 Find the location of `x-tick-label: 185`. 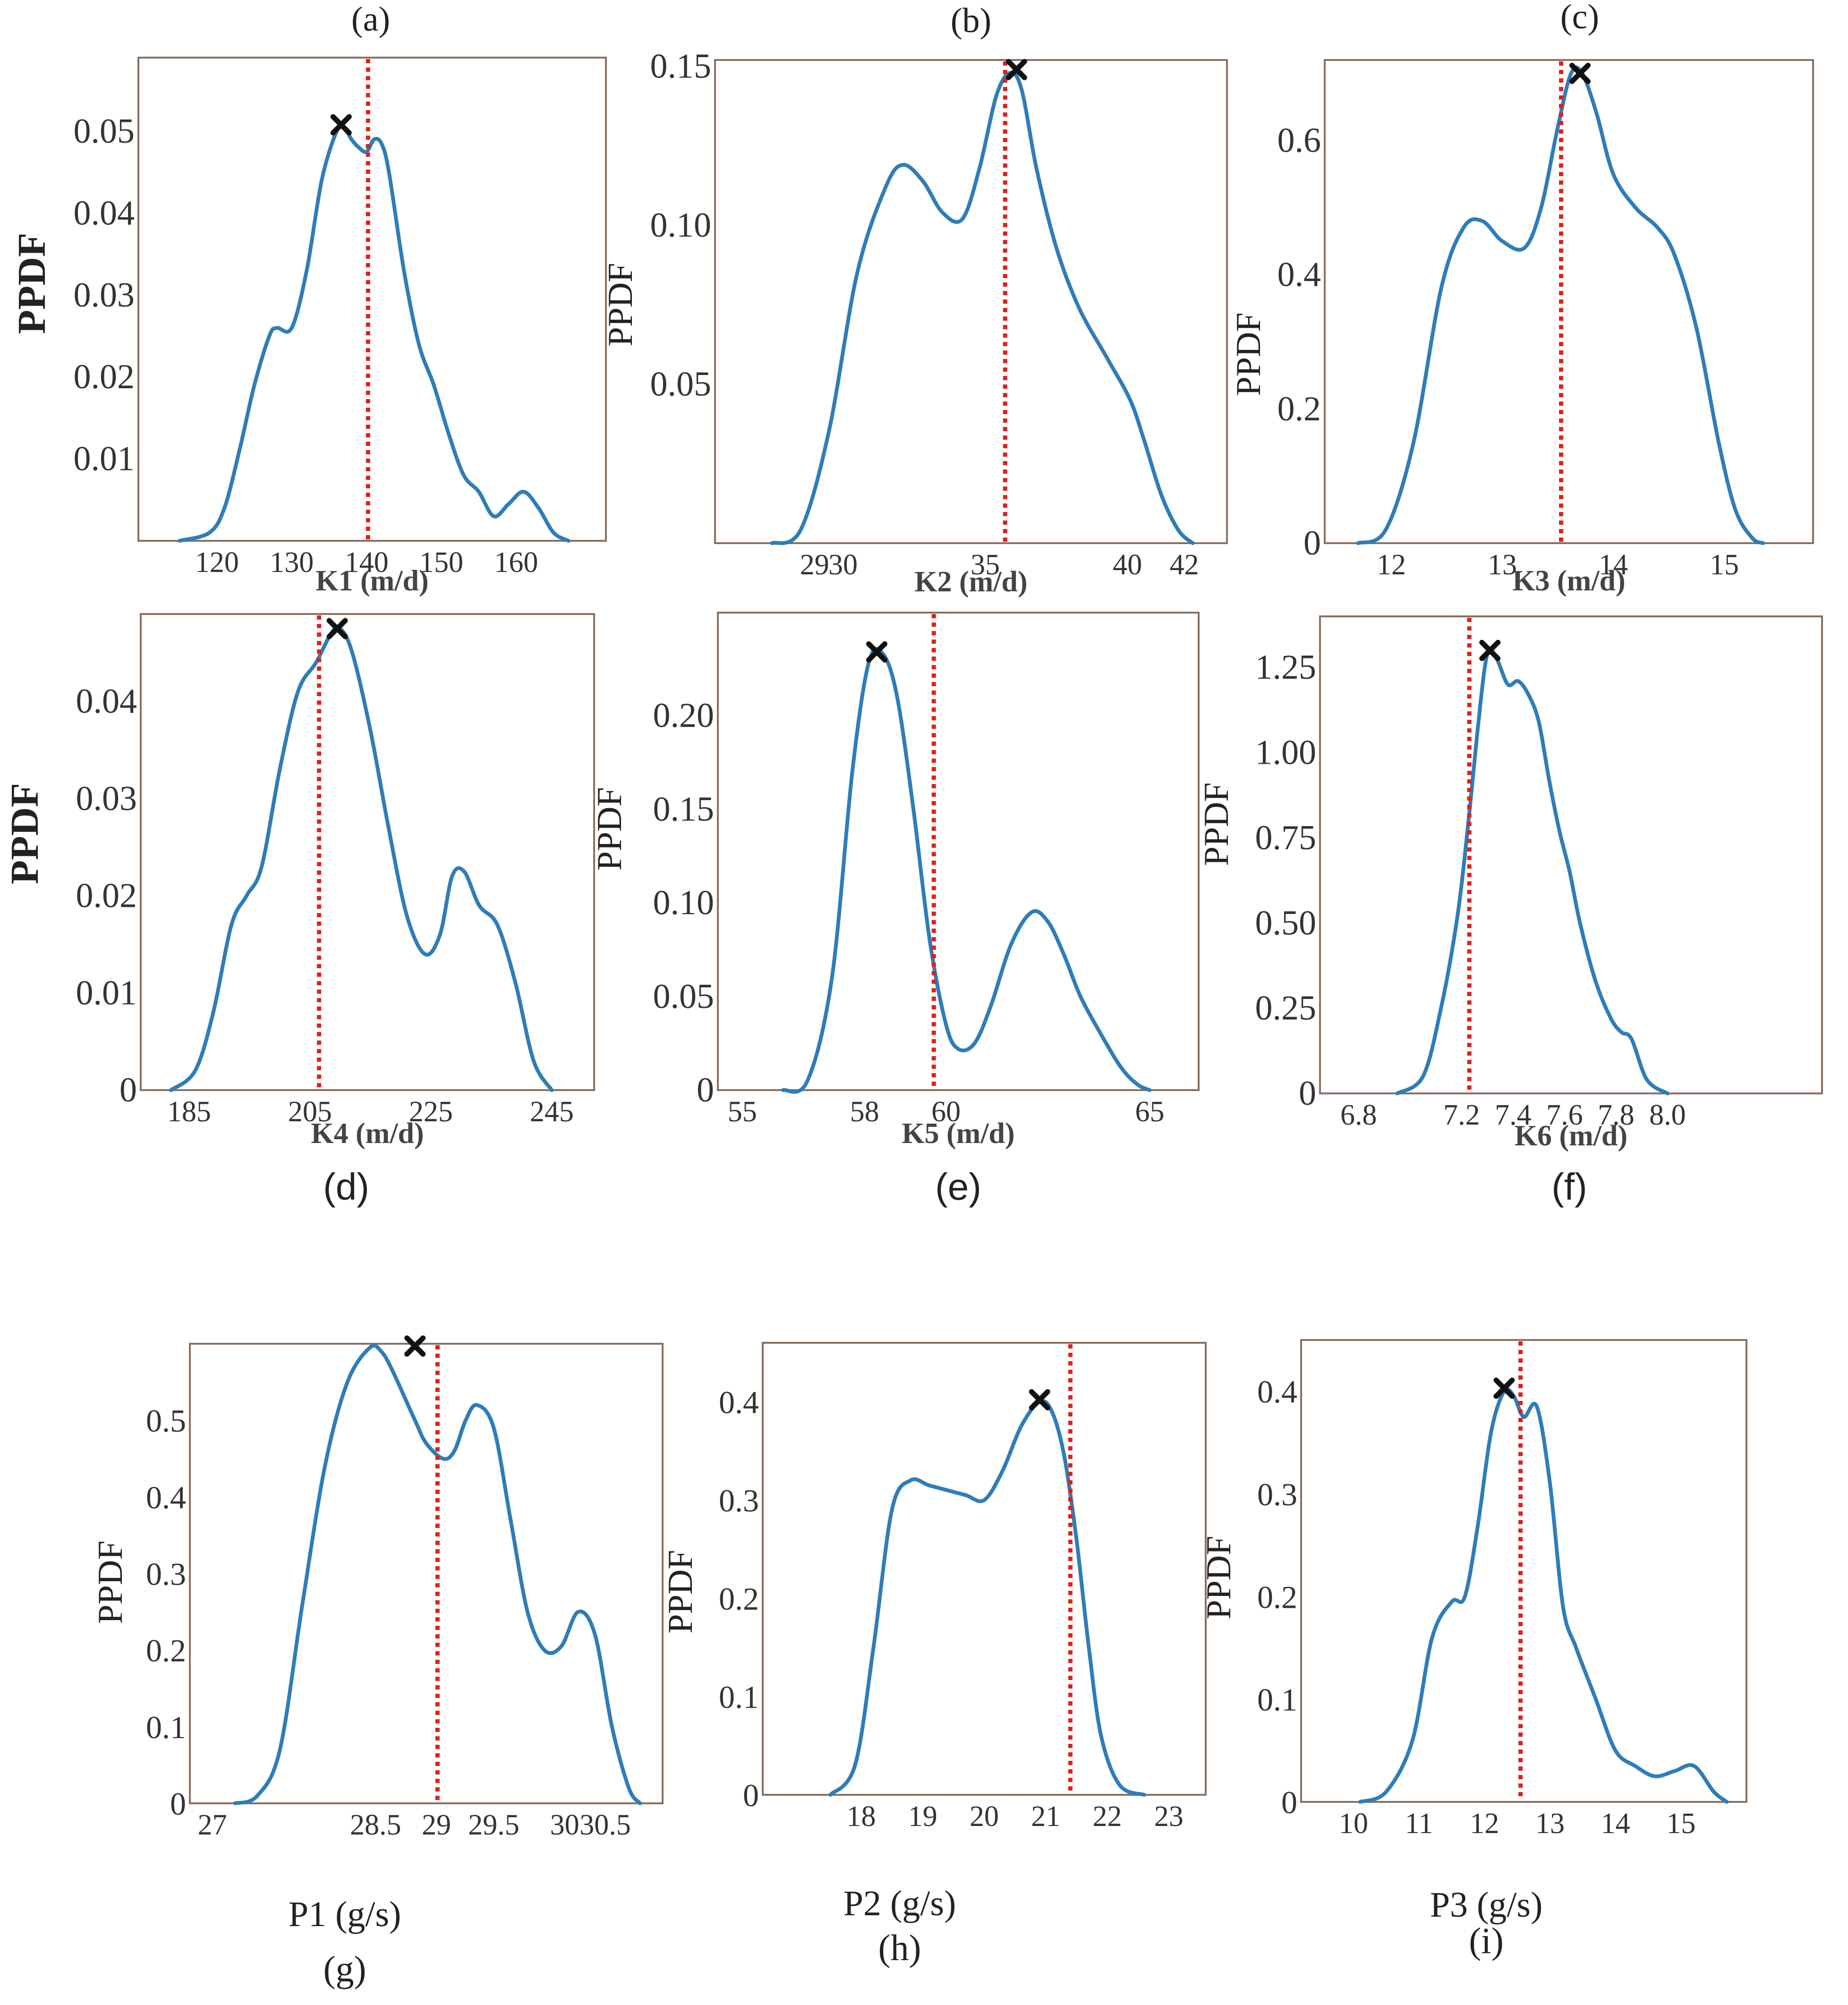

x-tick-label: 185 is located at coordinates (189, 1112).